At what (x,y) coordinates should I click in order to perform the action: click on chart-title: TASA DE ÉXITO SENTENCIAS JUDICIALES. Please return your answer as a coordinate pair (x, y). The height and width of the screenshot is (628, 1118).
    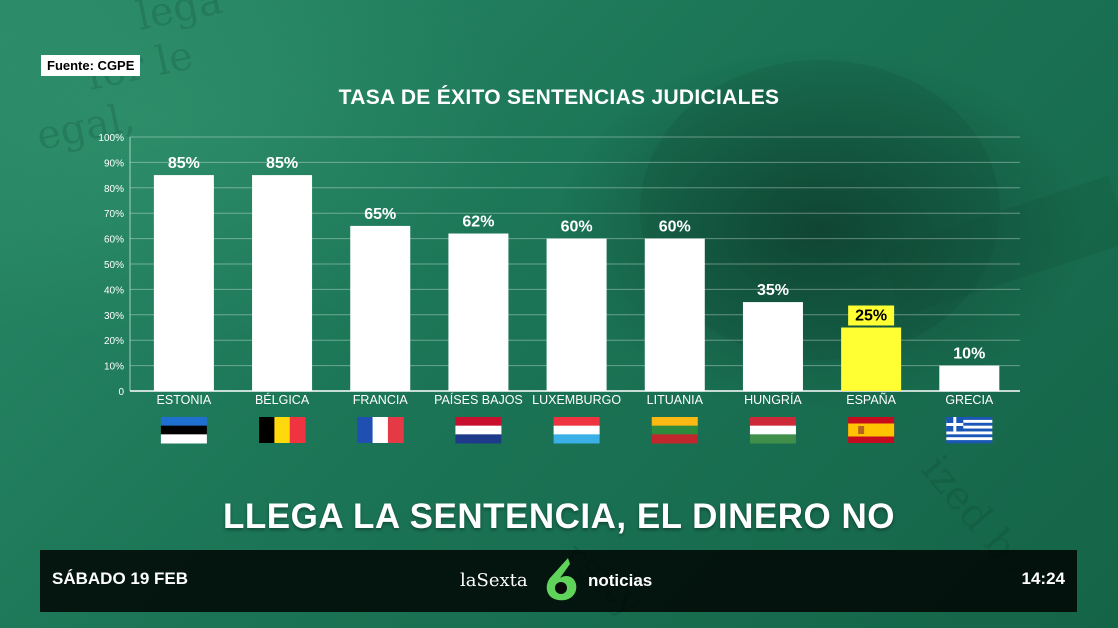
    Looking at the image, I should click on (559, 97).